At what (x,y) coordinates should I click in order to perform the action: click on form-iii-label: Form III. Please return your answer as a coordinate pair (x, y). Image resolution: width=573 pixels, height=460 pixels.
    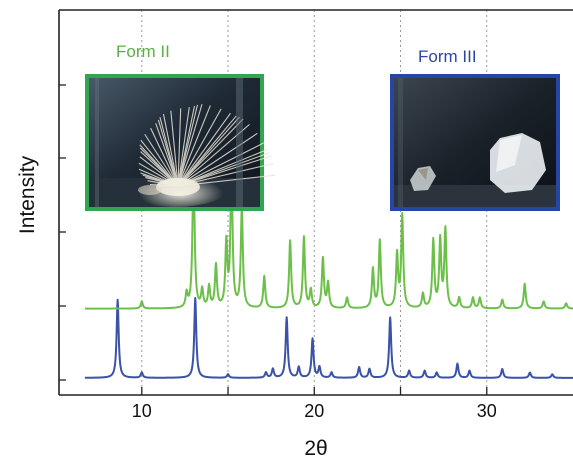
    Looking at the image, I should click on (447, 56).